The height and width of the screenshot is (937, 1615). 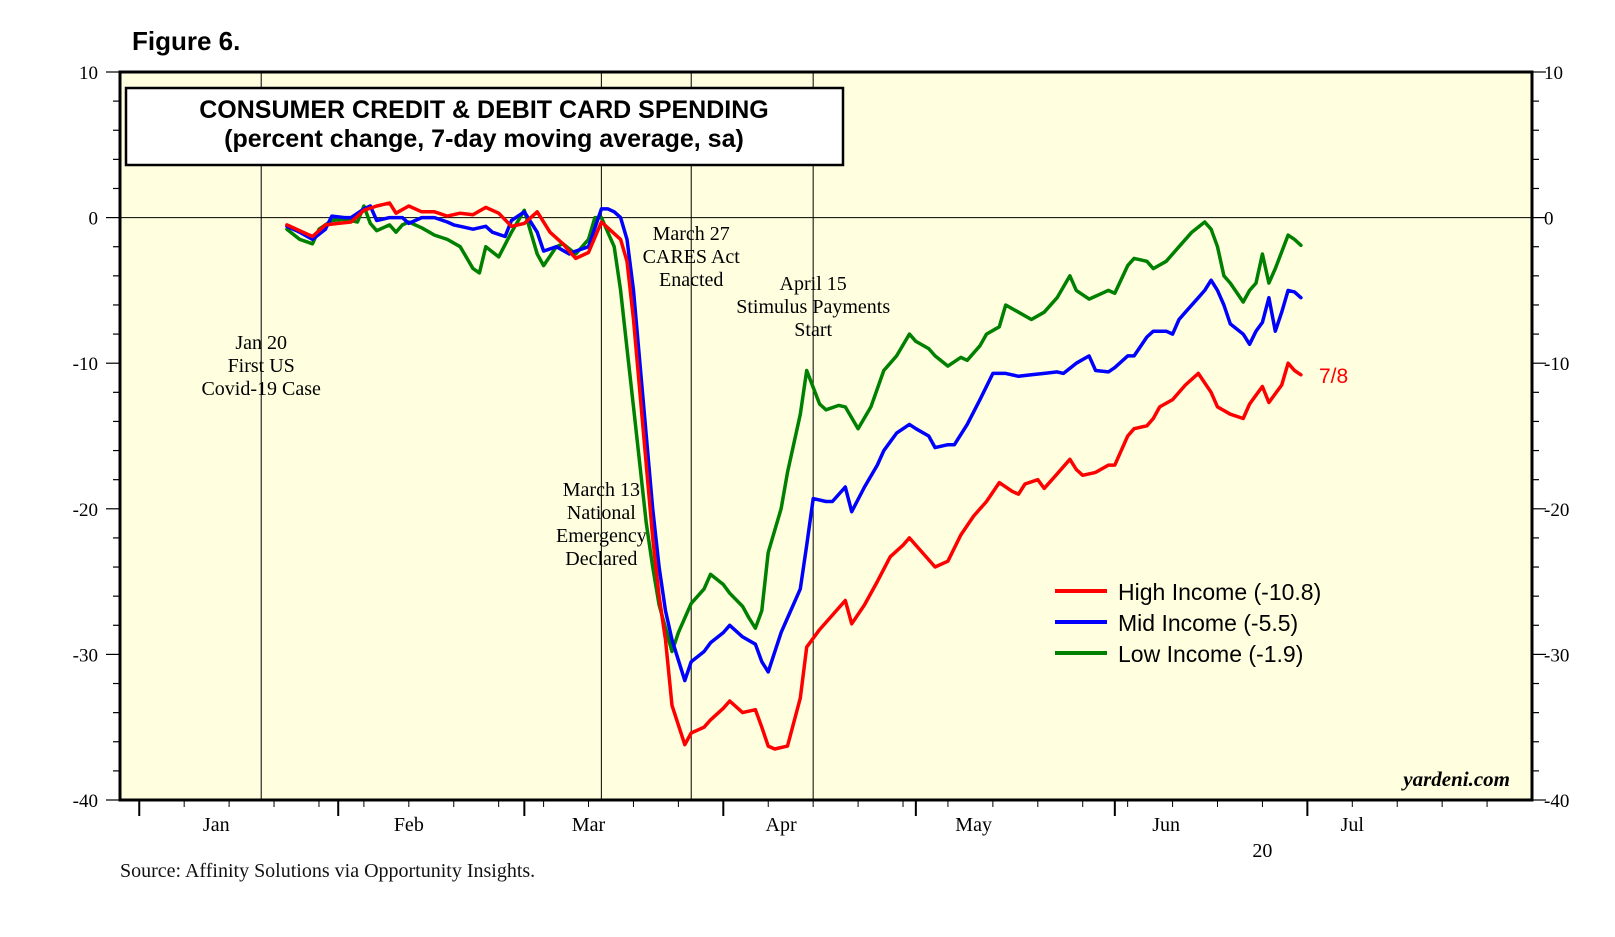 I want to click on title-frame, so click(x=484, y=126).